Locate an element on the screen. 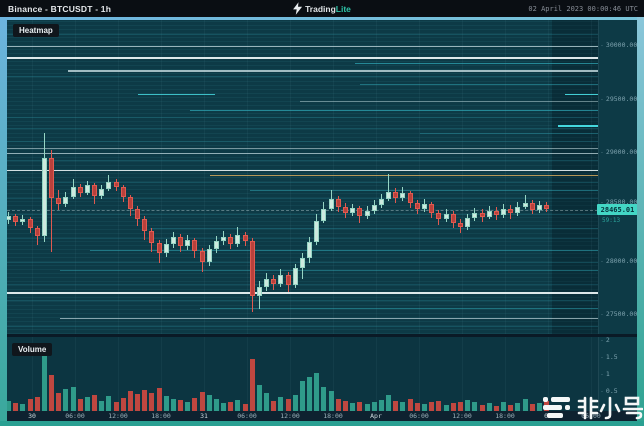  last-price-tag: 28465.01 is located at coordinates (617, 209).